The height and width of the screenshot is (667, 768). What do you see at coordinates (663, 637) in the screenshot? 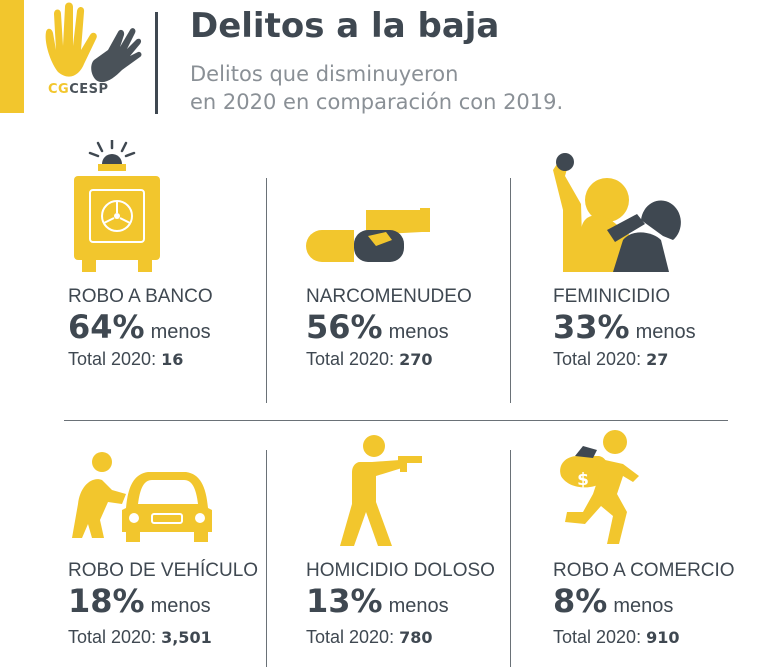
I see `total-value: 910` at bounding box center [663, 637].